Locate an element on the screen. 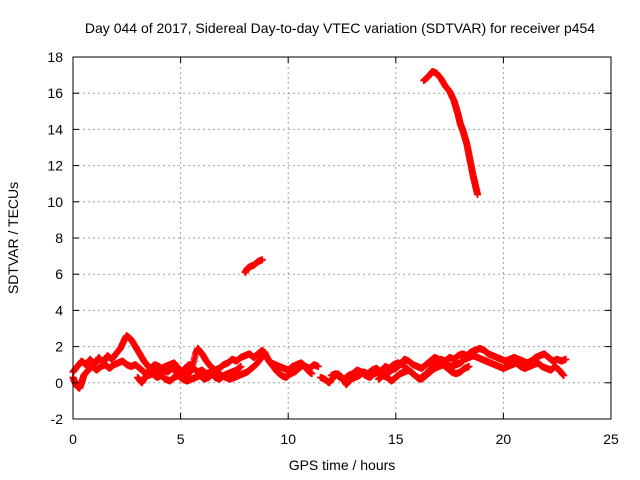 Image resolution: width=640 pixels, height=480 pixels. y-tick-label: 0 is located at coordinates (59, 383).